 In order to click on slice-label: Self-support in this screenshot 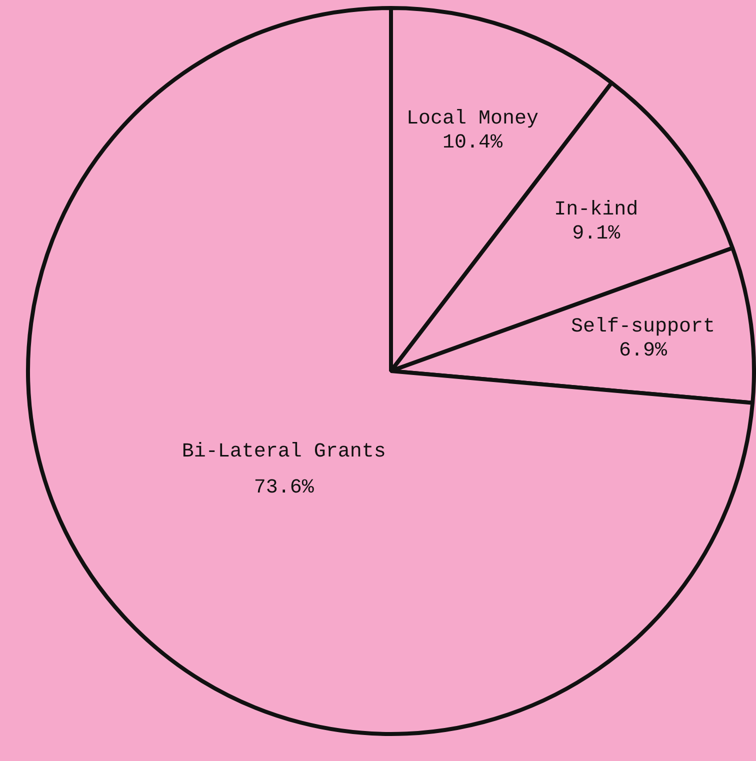, I will do `click(643, 327)`.